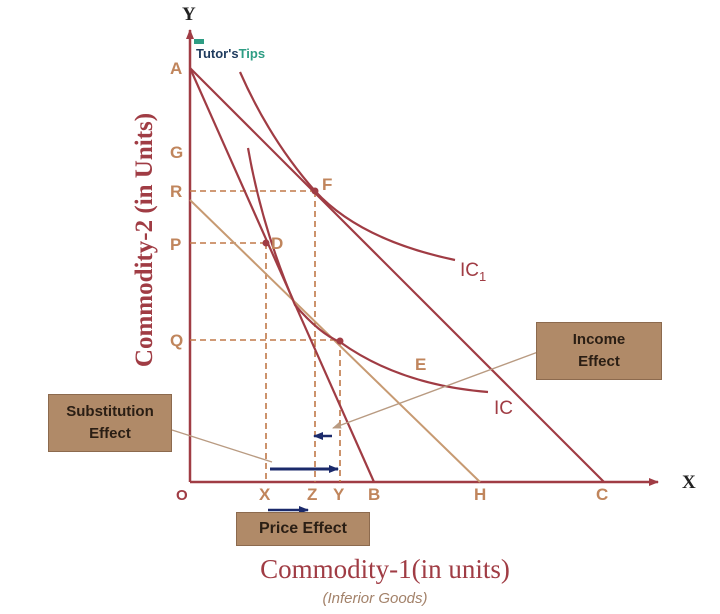 This screenshot has width=720, height=614. I want to click on price-box-label: Price Effect, so click(303, 529).